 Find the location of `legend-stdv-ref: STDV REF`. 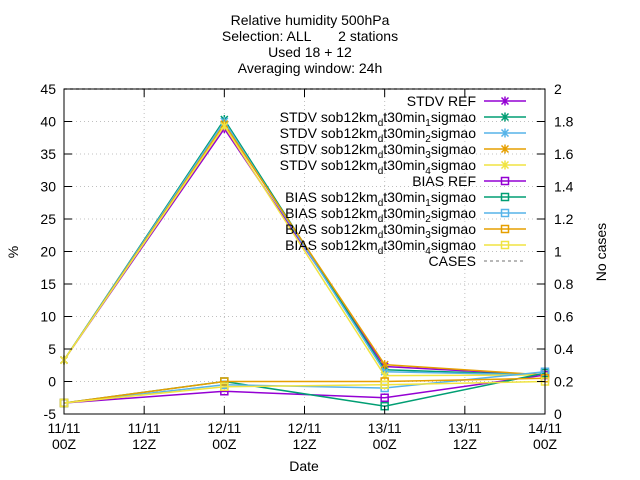

legend-stdv-ref: STDV REF is located at coordinates (466, 101).